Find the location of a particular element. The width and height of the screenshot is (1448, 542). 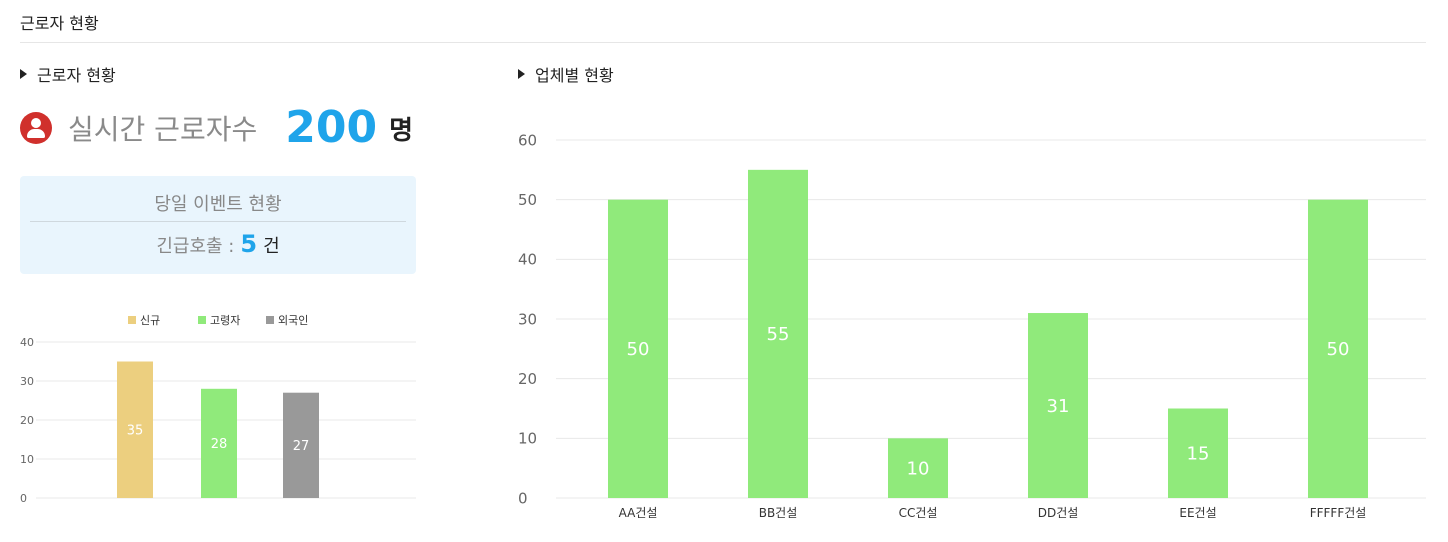

y-tick-label: 50 is located at coordinates (527, 200).